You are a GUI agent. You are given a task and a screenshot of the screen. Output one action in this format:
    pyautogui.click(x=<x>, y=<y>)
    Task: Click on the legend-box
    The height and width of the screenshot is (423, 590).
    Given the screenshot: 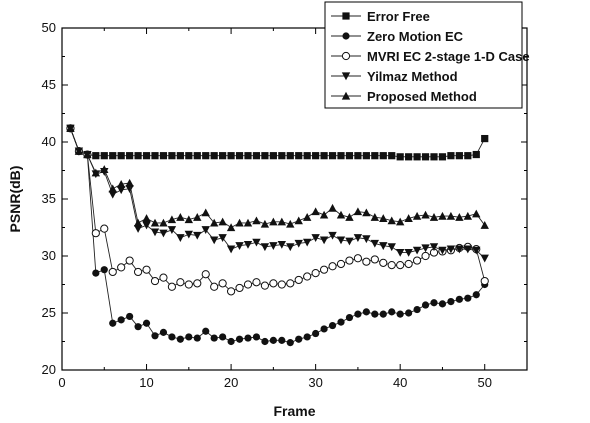 What is the action you would take?
    pyautogui.click(x=423, y=55)
    